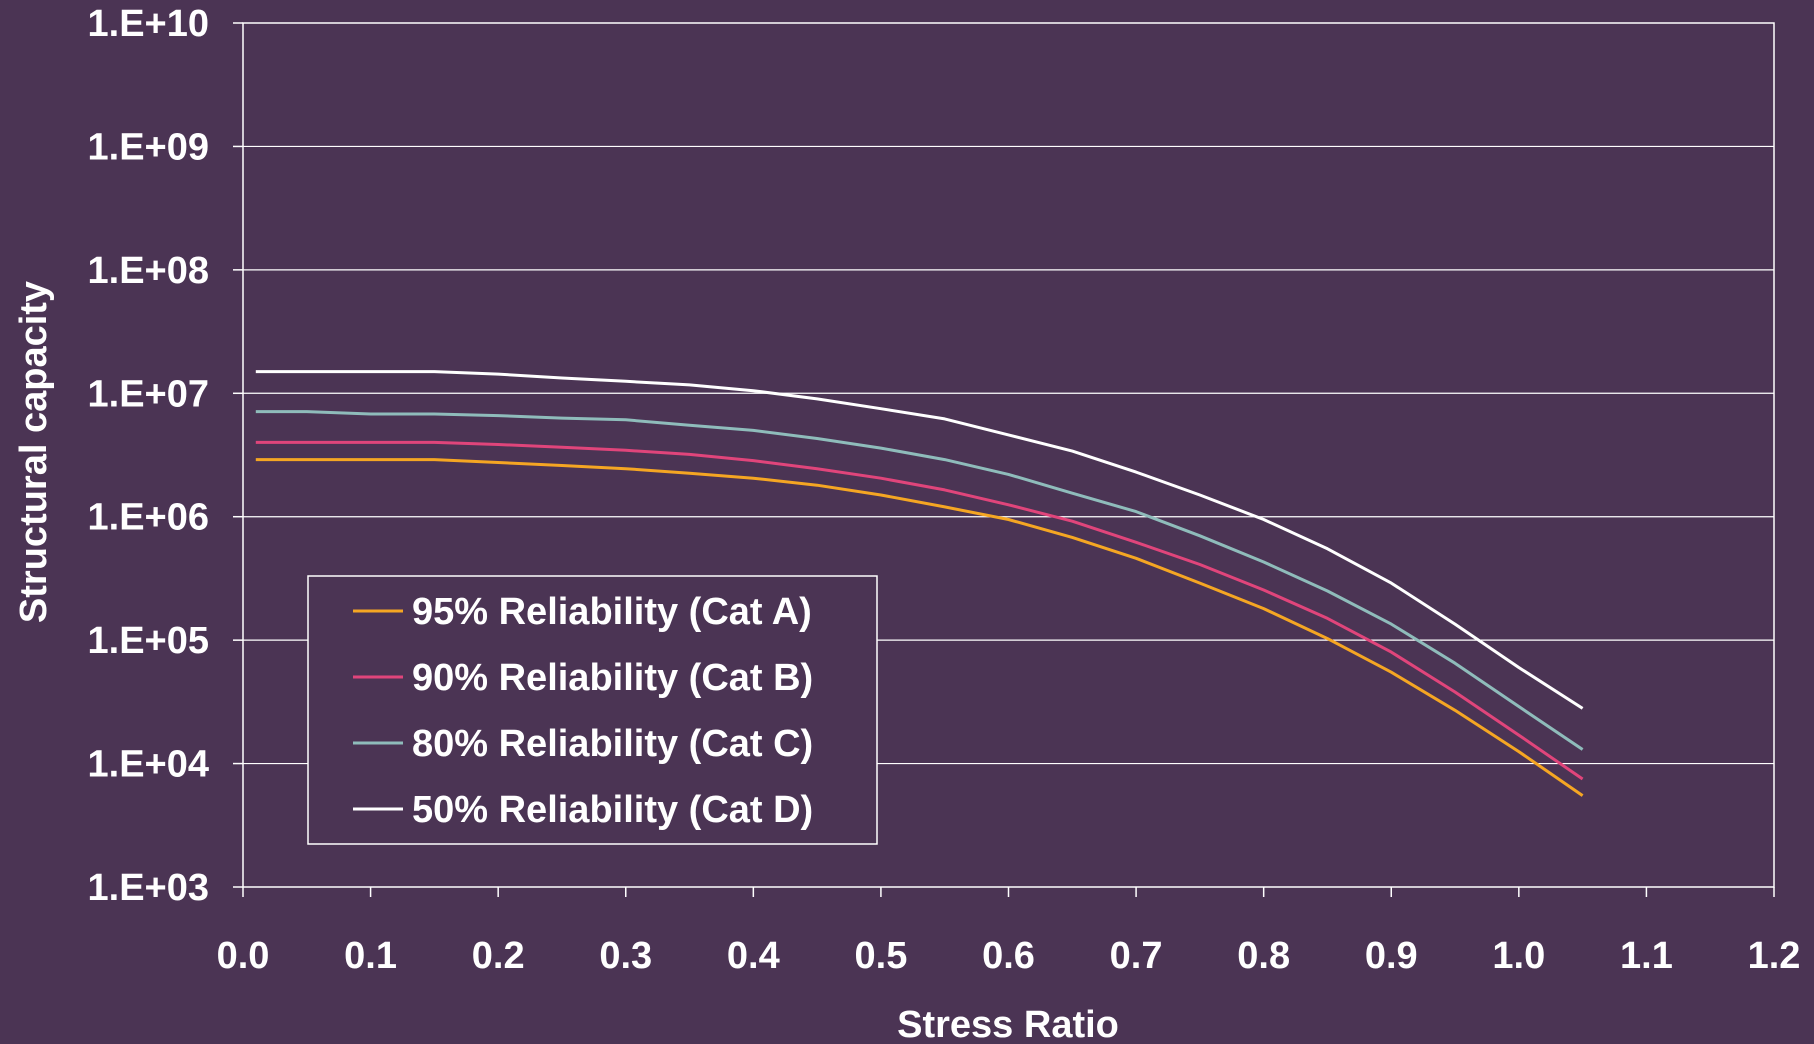 Image resolution: width=1814 pixels, height=1044 pixels. I want to click on x-axis-ticks: 0.0 0.1 0.2 0.3 0.4 0.5 0.6 0.7 0.8 0.9 1.0 1.1 1.2, so click(1009, 932).